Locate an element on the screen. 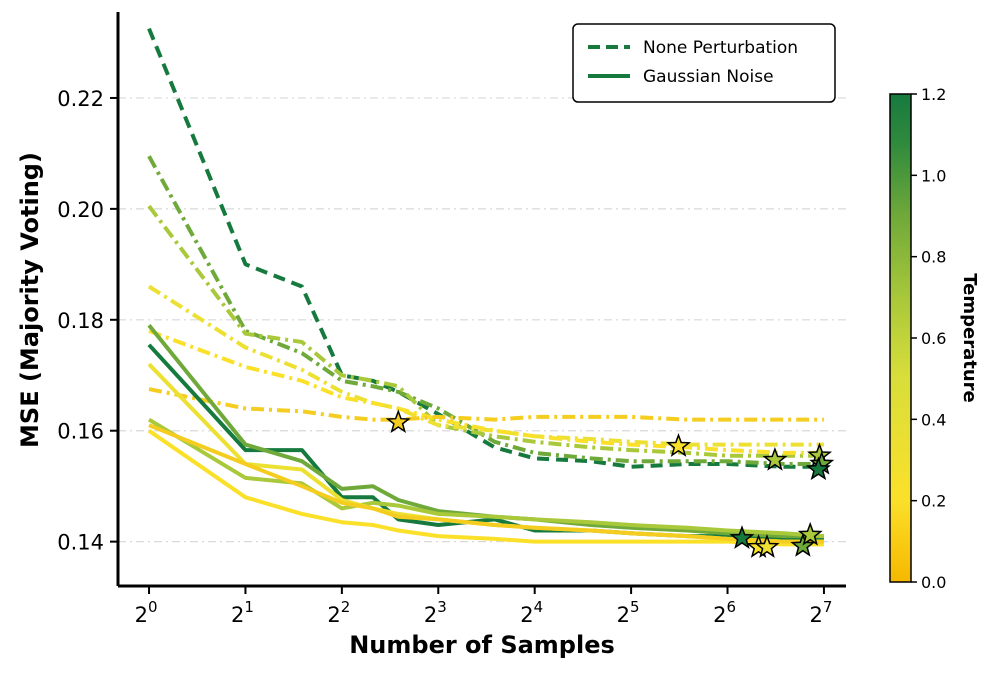 The width and height of the screenshot is (997, 673). x-axis-label: Number of Samples is located at coordinates (482, 645).